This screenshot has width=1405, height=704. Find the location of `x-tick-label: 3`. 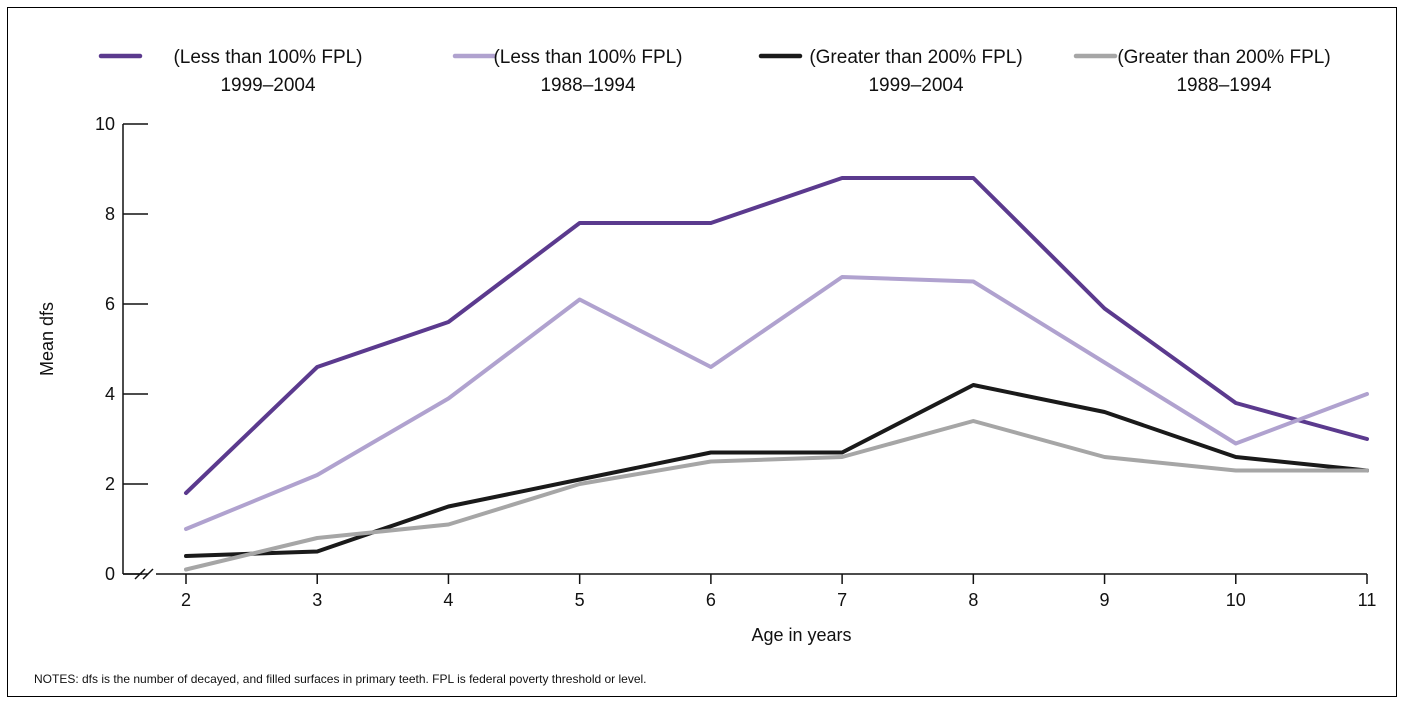

x-tick-label: 3 is located at coordinates (317, 600).